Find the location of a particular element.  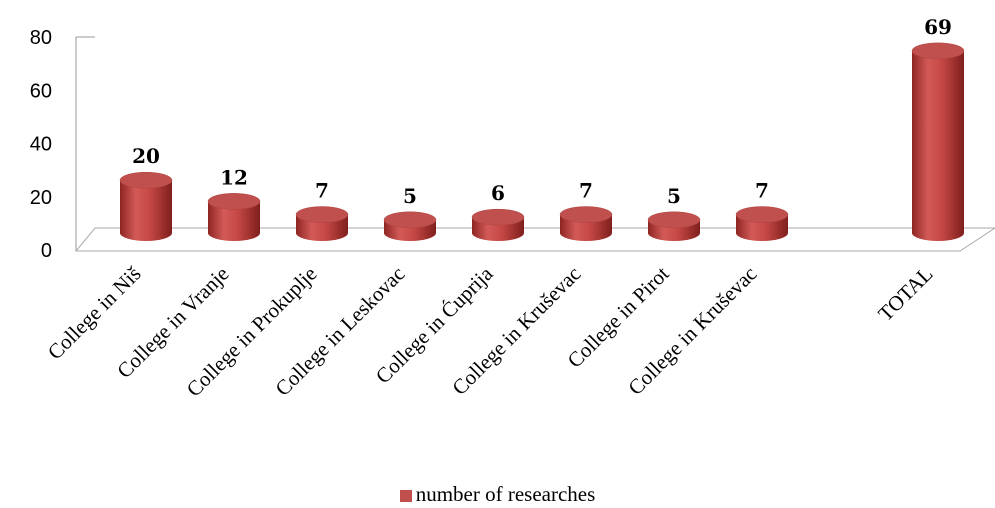

y-tick-label: 0 is located at coordinates (46, 251).